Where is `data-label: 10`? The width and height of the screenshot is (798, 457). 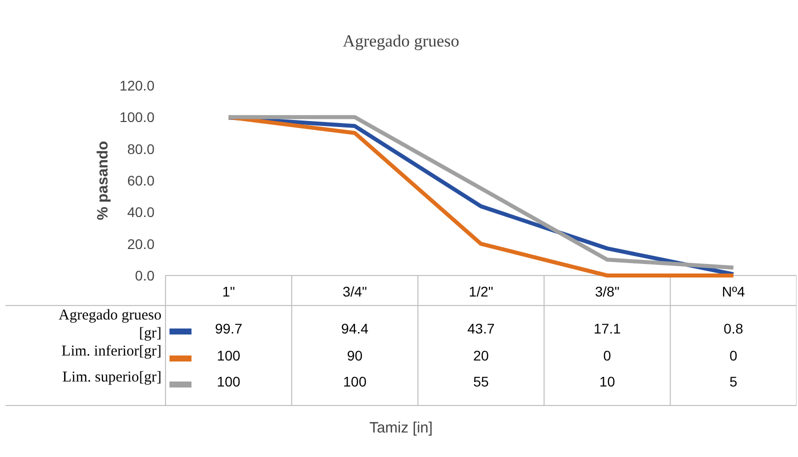
data-label: 10 is located at coordinates (607, 382).